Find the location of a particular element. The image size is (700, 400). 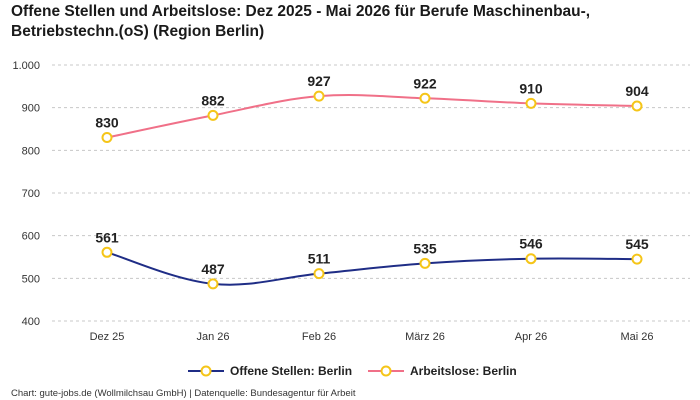

legend-swatch-offene-stellen is located at coordinates (206, 371).